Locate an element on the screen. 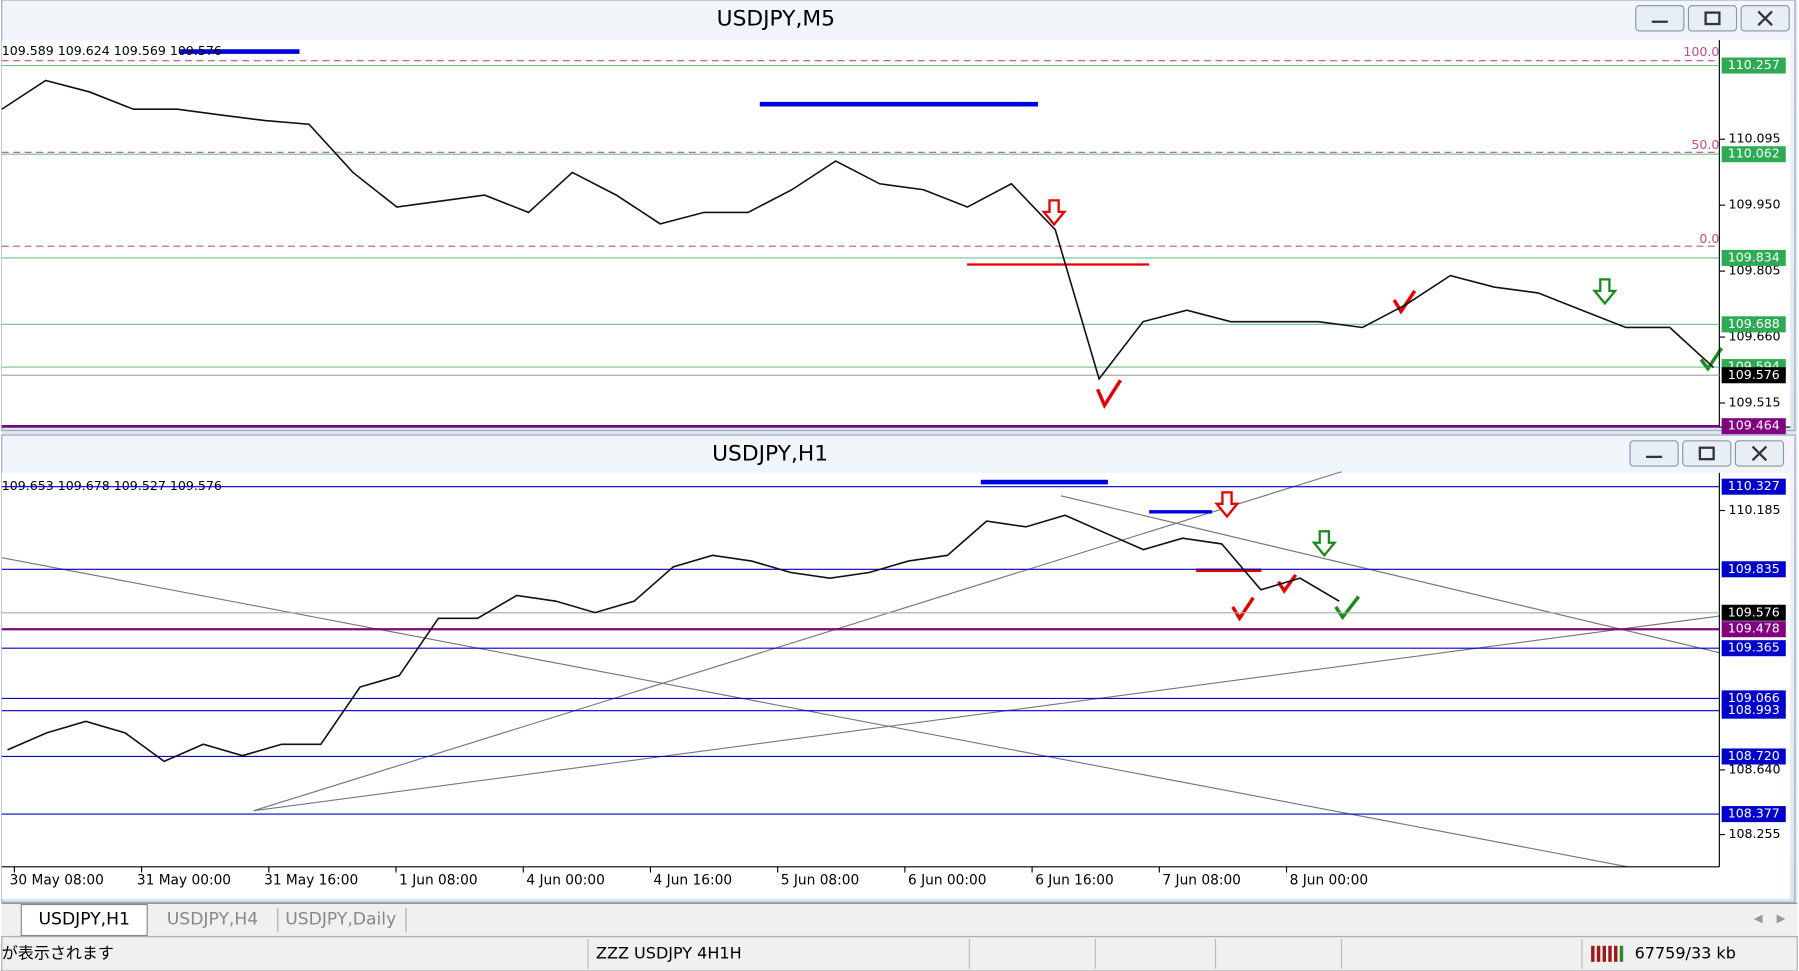 The height and width of the screenshot is (971, 1799). price-label: 109.464 is located at coordinates (1754, 425).